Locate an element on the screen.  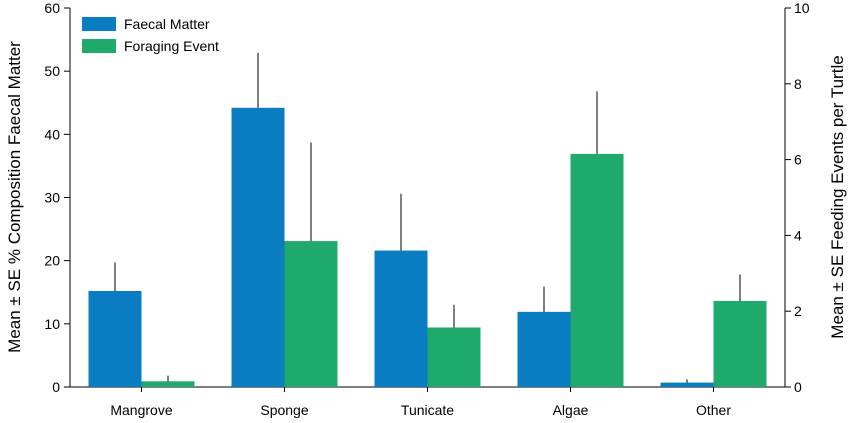
legend-swatch-foraging-event is located at coordinates (99, 46).